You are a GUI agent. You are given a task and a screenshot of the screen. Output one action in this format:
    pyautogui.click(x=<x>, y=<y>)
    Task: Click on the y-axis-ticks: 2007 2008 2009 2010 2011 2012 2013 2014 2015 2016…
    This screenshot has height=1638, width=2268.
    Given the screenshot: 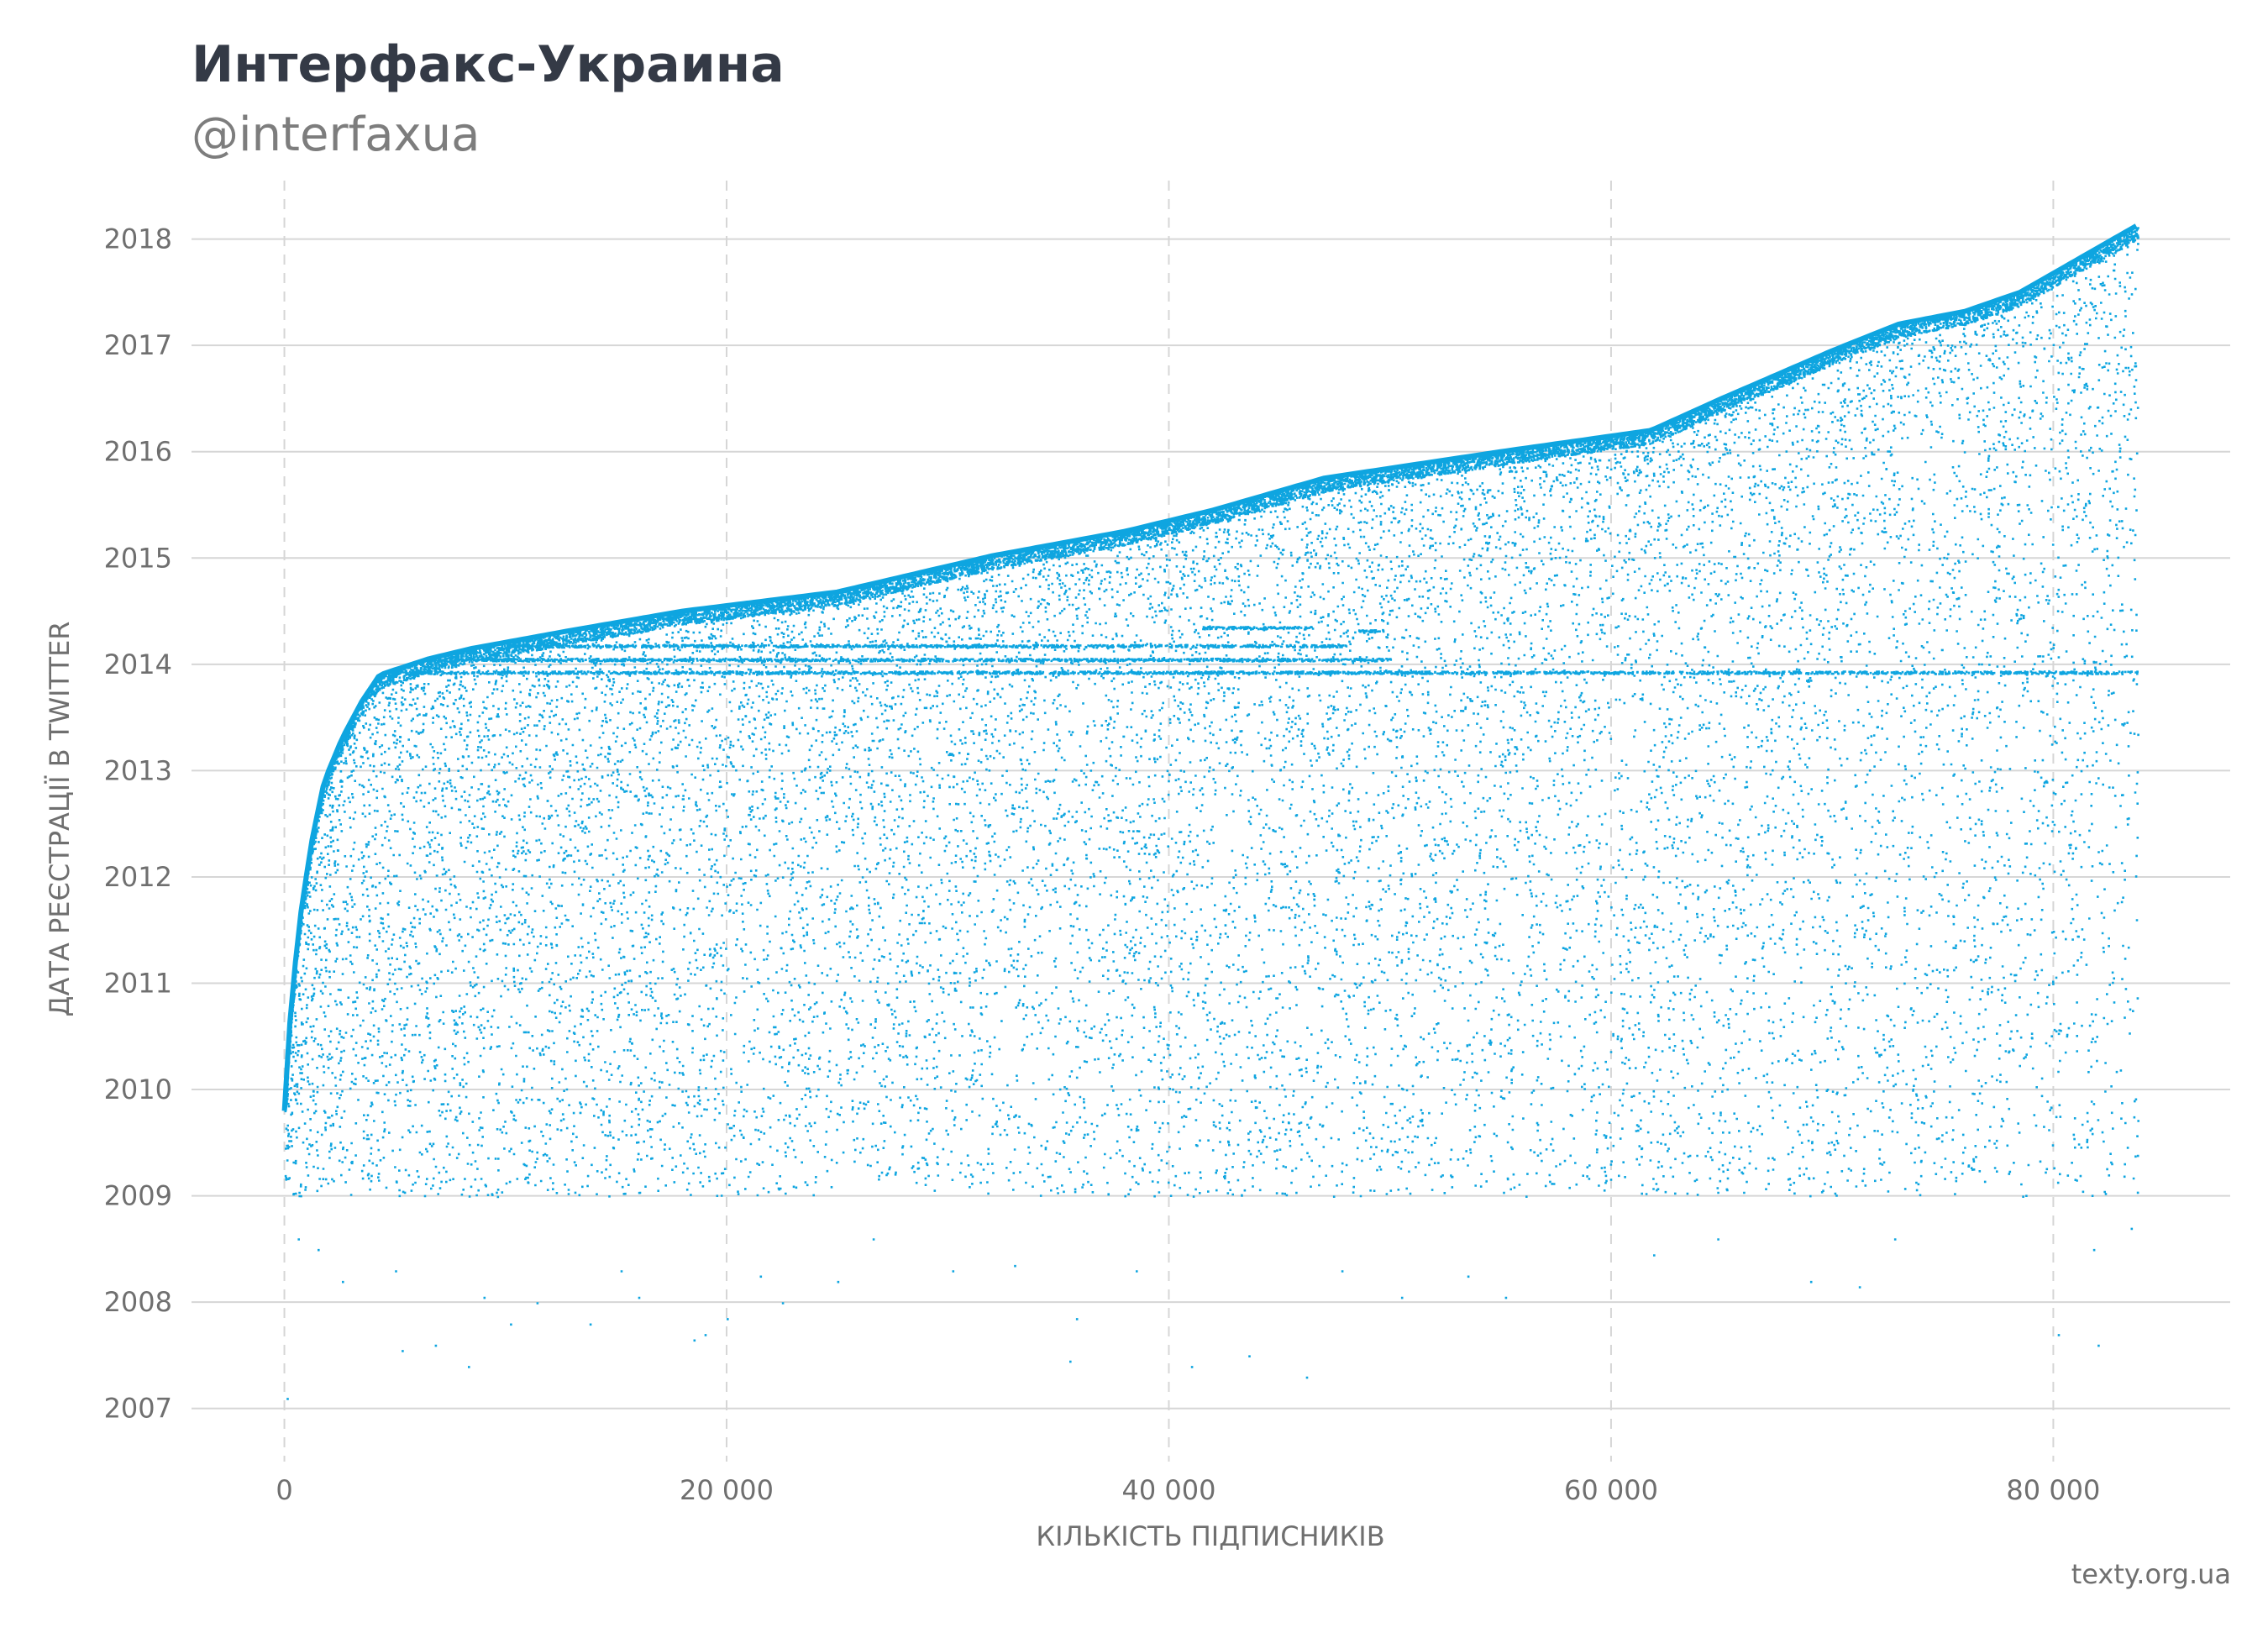 What is the action you would take?
    pyautogui.click(x=138, y=824)
    